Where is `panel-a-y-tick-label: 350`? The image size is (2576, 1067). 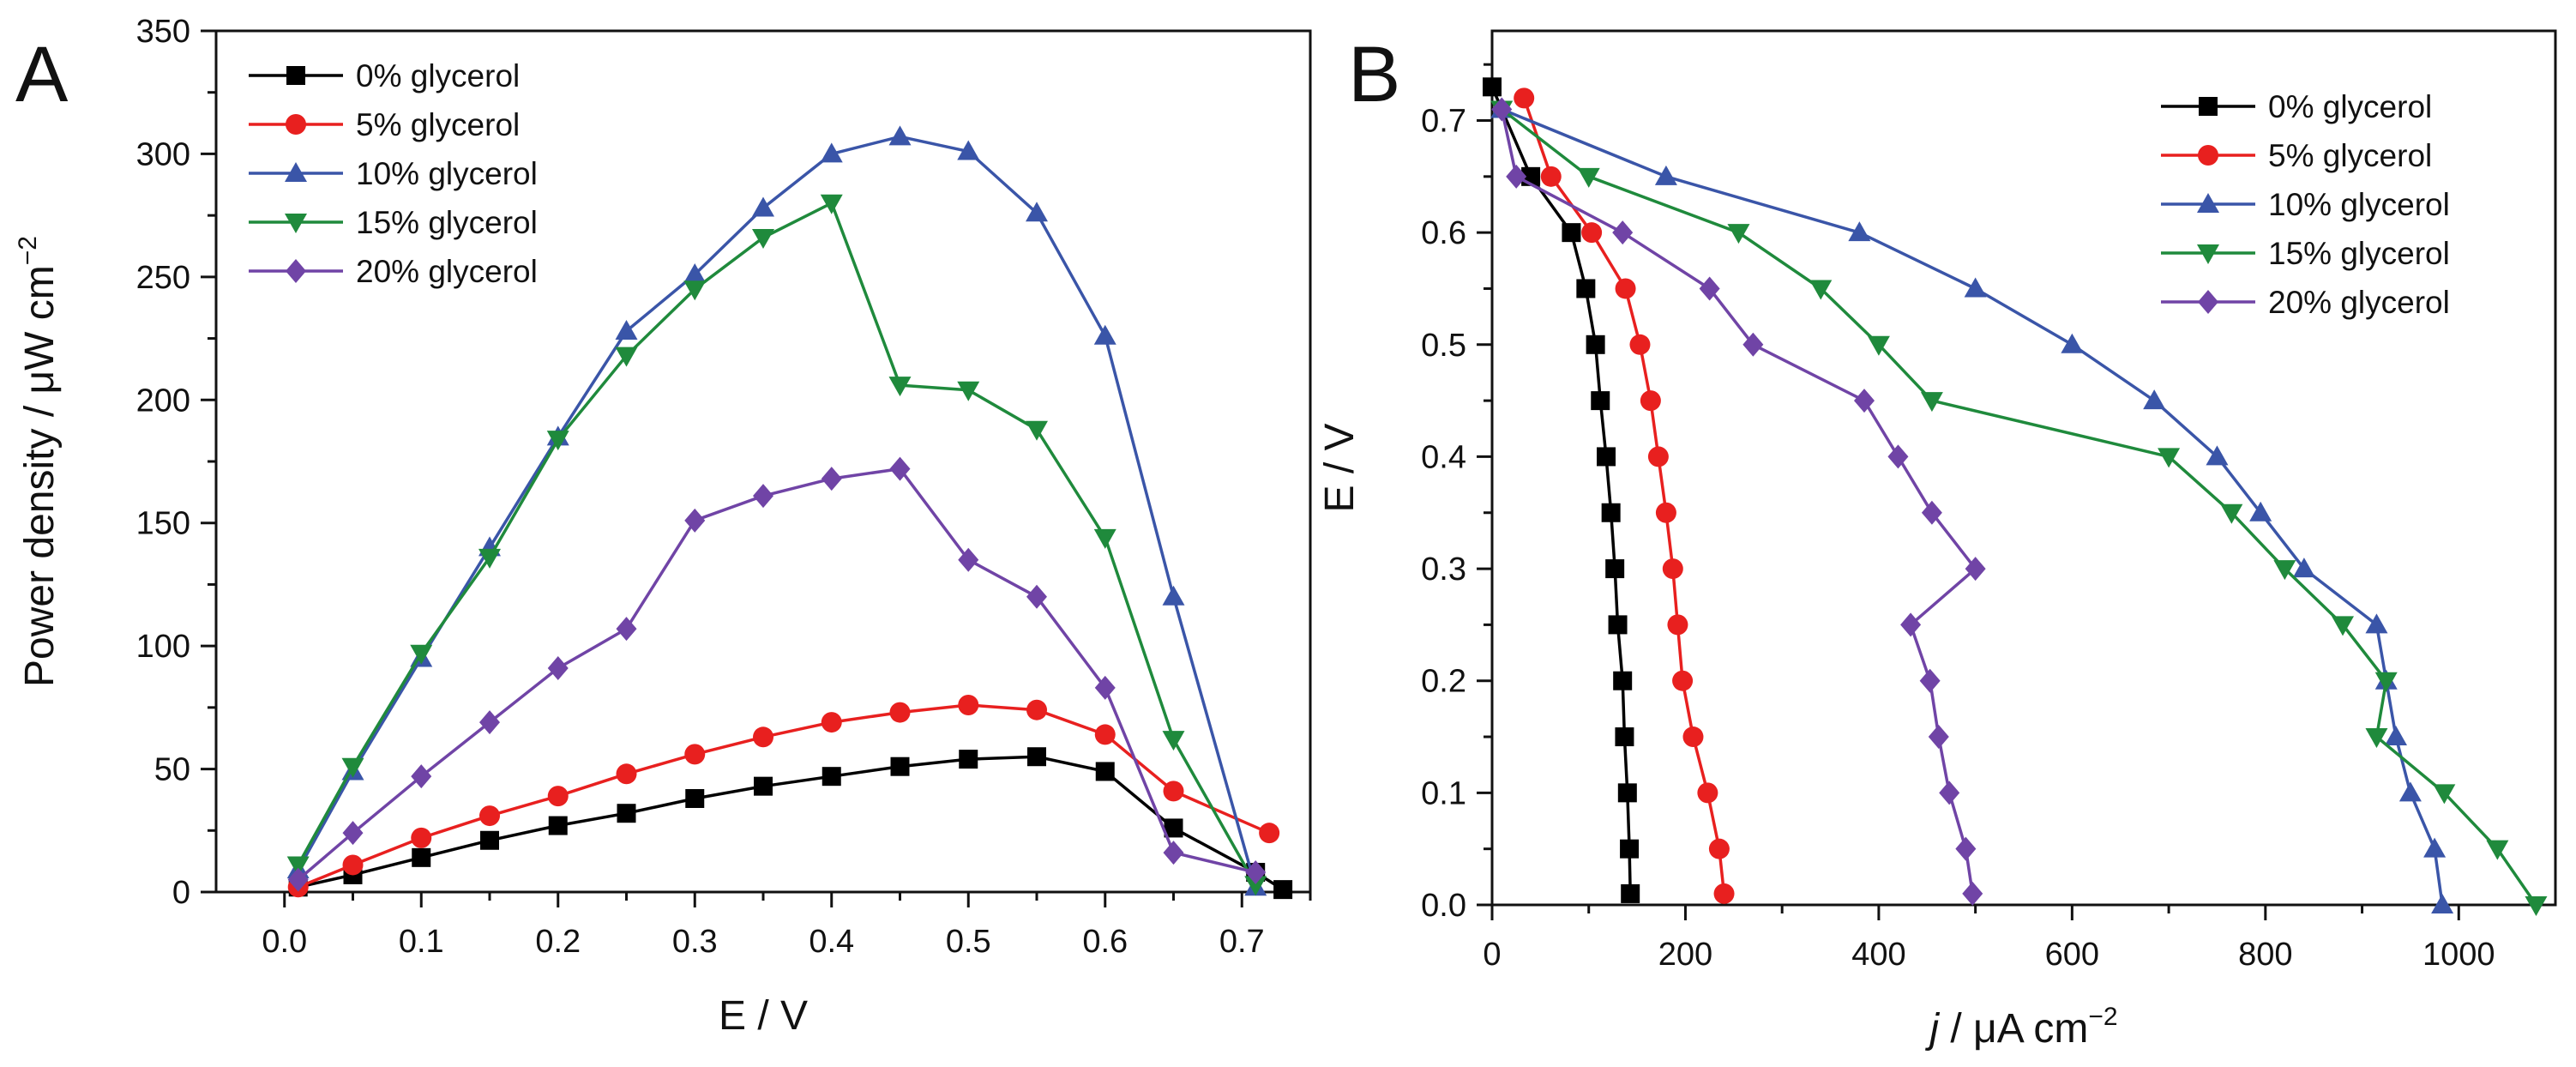
panel-a-y-tick-label: 350 is located at coordinates (163, 32).